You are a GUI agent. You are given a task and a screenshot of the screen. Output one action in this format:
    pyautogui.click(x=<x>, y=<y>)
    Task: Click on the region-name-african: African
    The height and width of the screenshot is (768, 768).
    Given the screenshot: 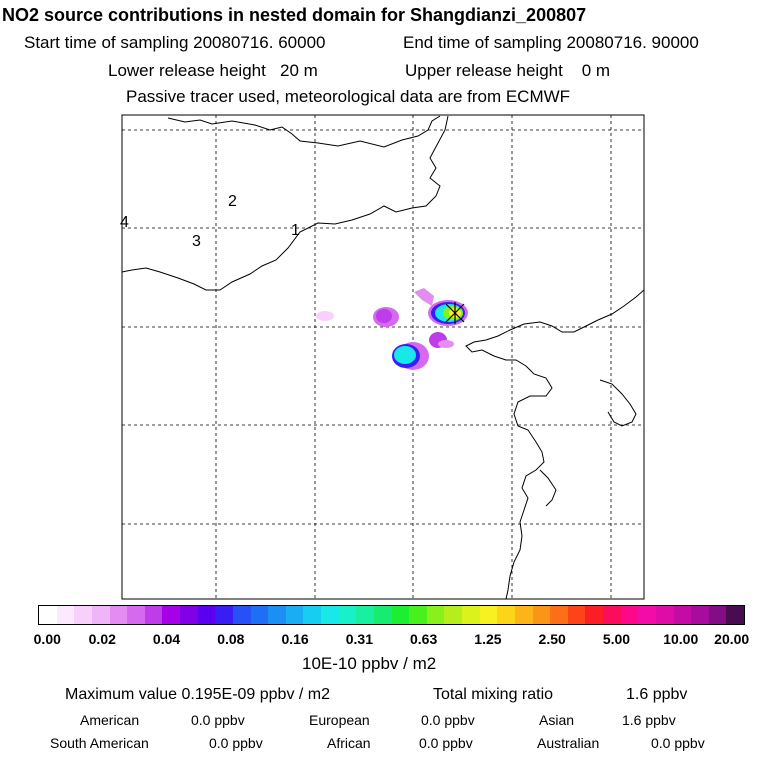 What is the action you would take?
    pyautogui.click(x=349, y=743)
    